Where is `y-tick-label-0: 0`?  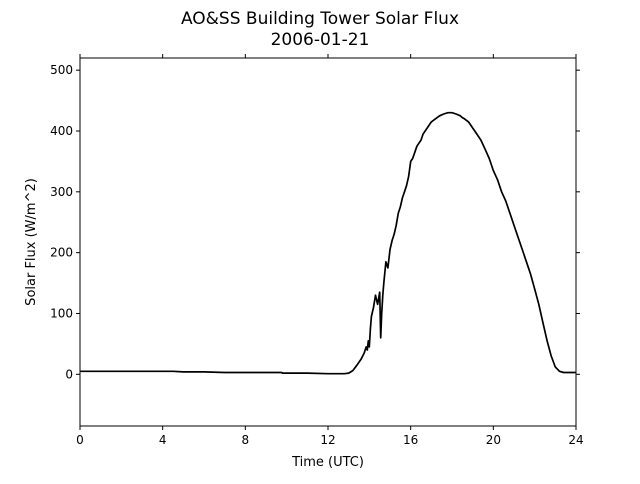
y-tick-label-0: 0 is located at coordinates (69, 374).